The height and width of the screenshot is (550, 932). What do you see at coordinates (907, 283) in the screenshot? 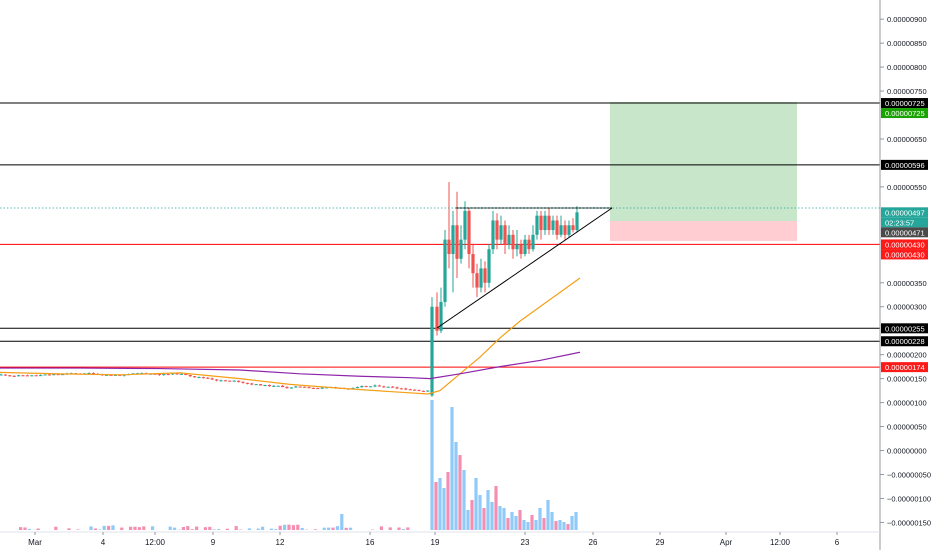
I see `price-tick-label: 0.00000350` at bounding box center [907, 283].